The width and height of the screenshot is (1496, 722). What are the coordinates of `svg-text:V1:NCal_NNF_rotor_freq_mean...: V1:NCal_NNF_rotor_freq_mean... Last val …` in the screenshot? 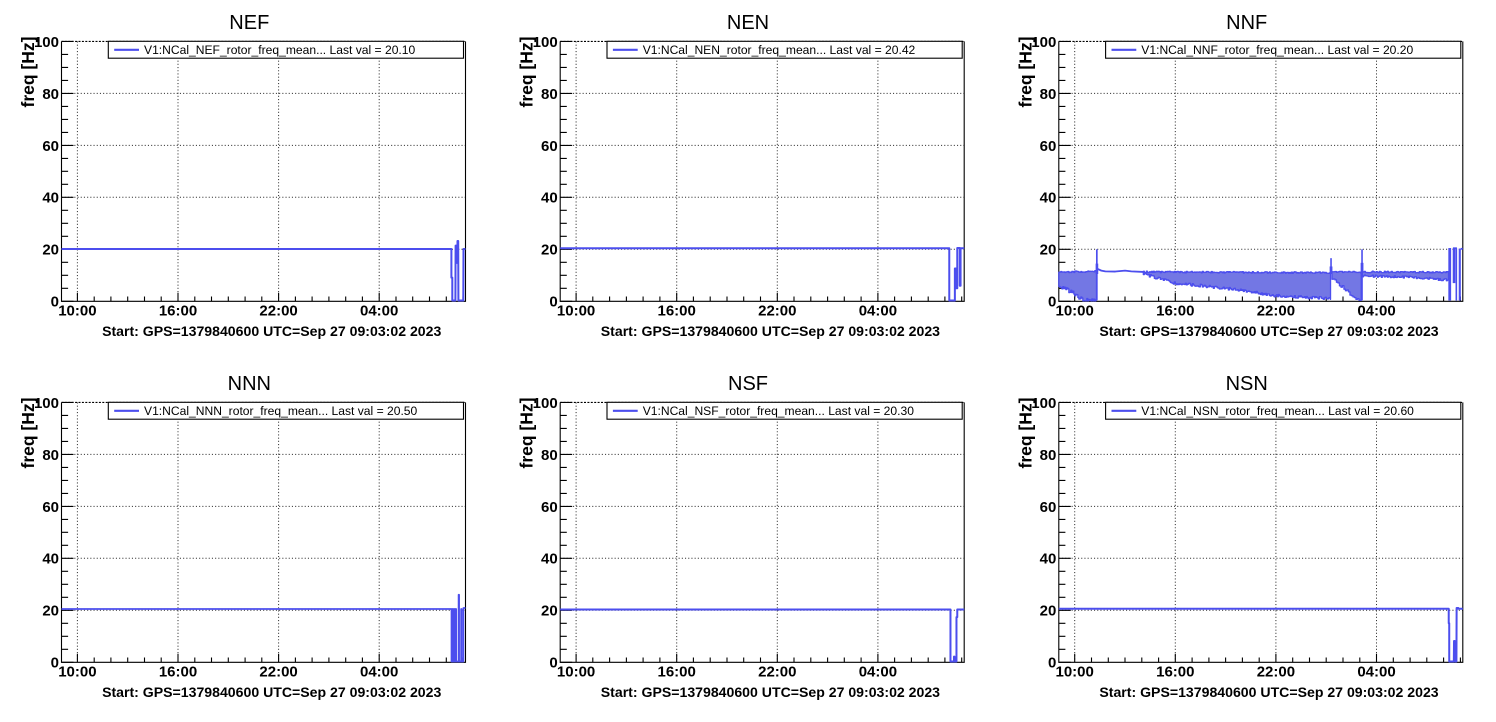 It's located at (1277, 50).